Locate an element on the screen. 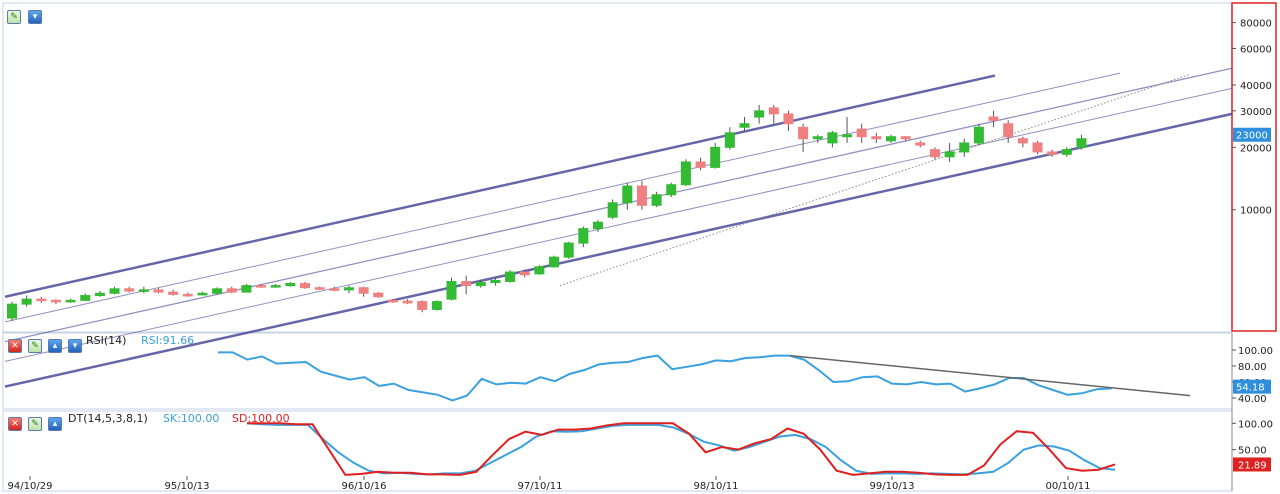  rsi-tick-label: 80.00 is located at coordinates (1252, 367).